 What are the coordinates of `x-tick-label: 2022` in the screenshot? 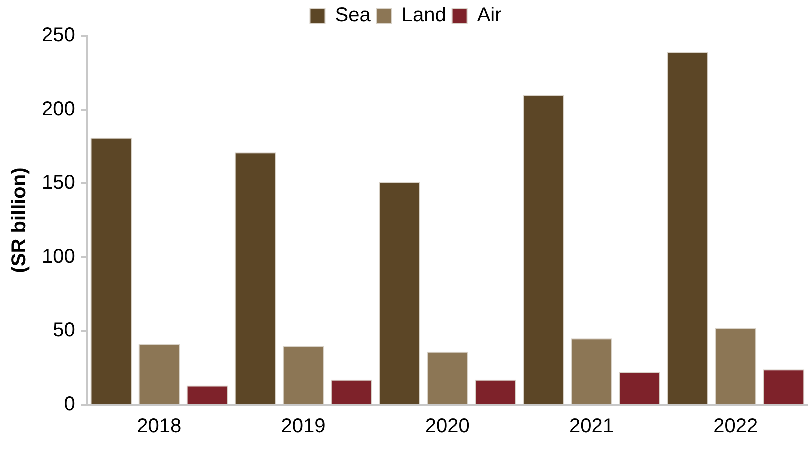 It's located at (736, 427).